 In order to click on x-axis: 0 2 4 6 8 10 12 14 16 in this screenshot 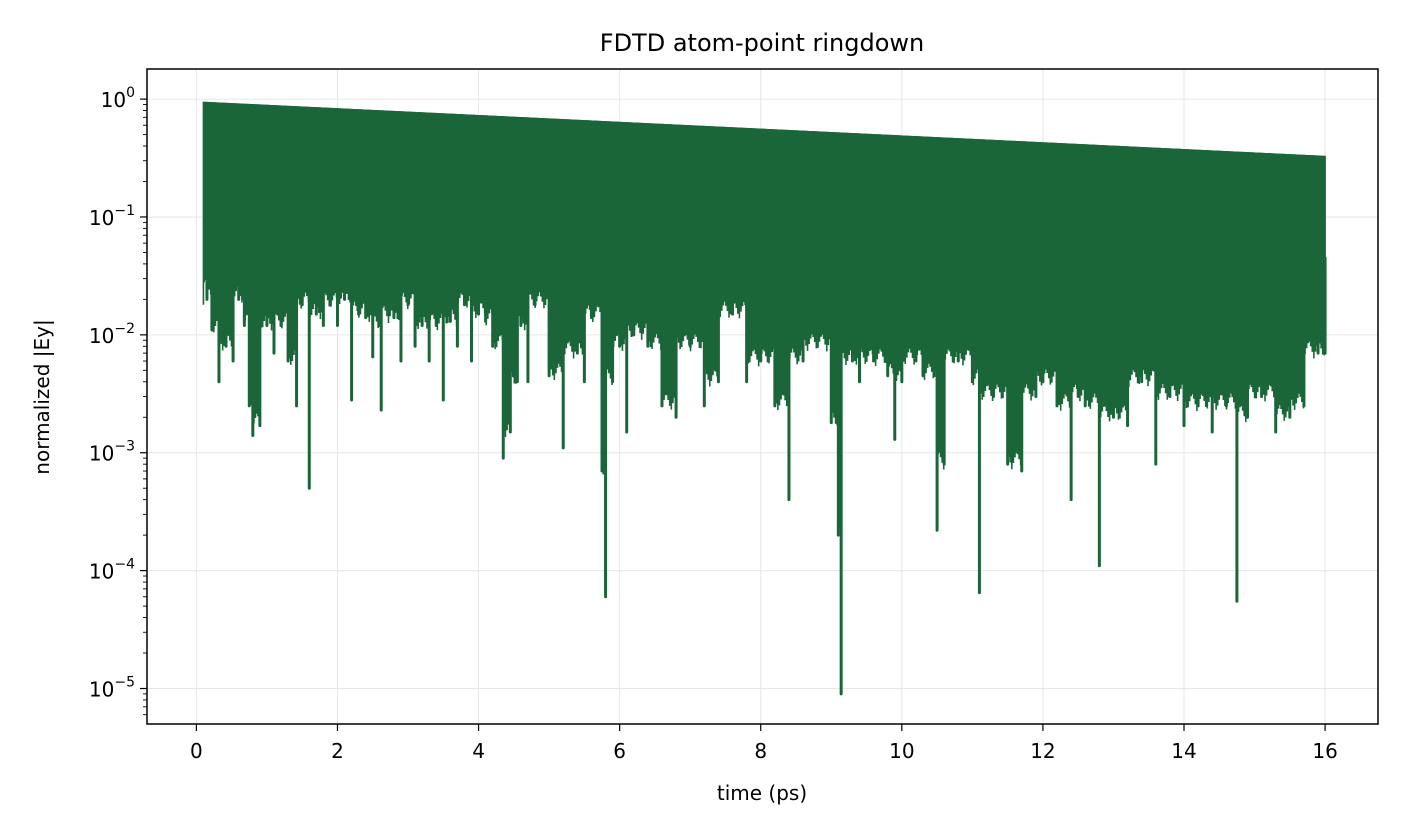, I will do `click(764, 743)`.